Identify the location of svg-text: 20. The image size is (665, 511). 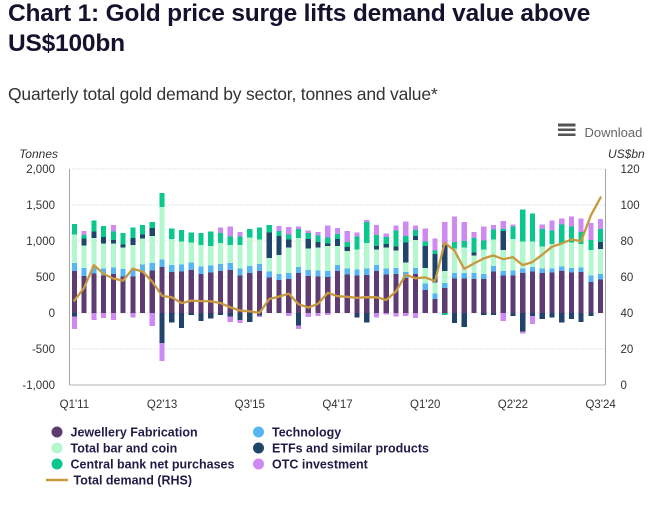
(627, 350).